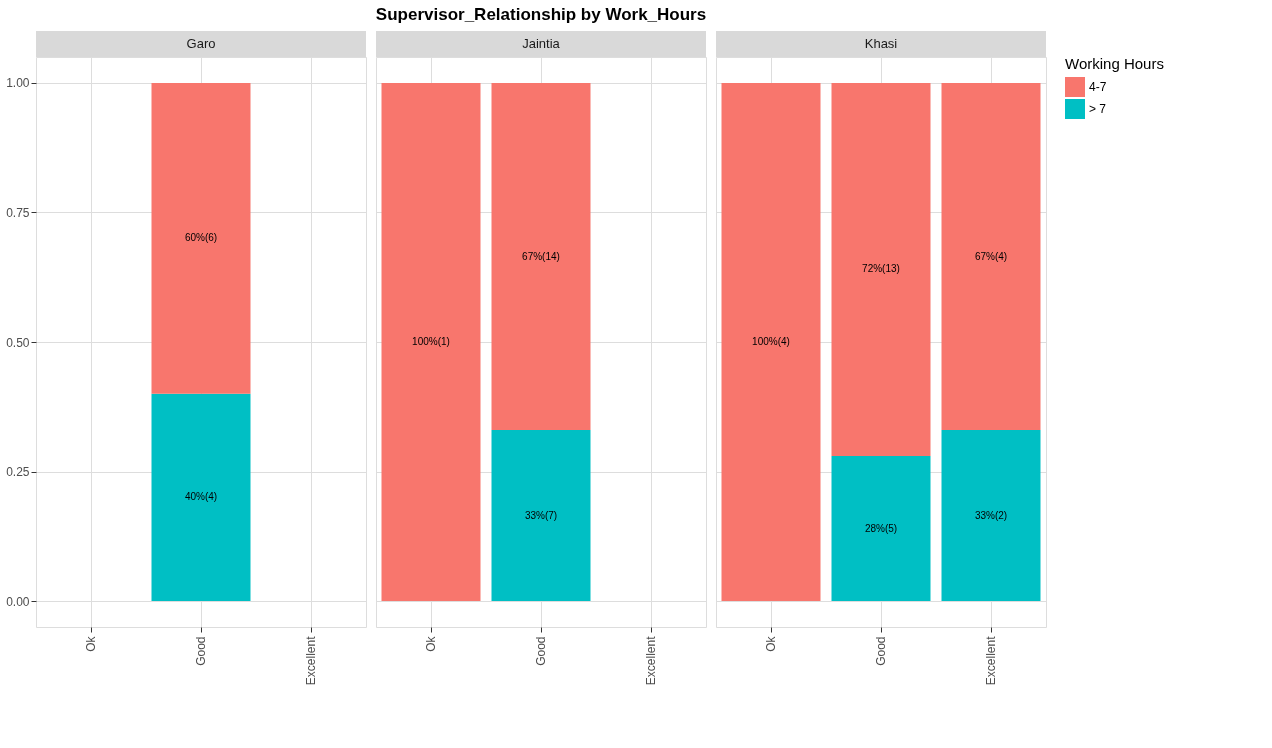 This screenshot has height=748, width=1272. I want to click on chart-subtitle: Khasi, so click(881, 43).